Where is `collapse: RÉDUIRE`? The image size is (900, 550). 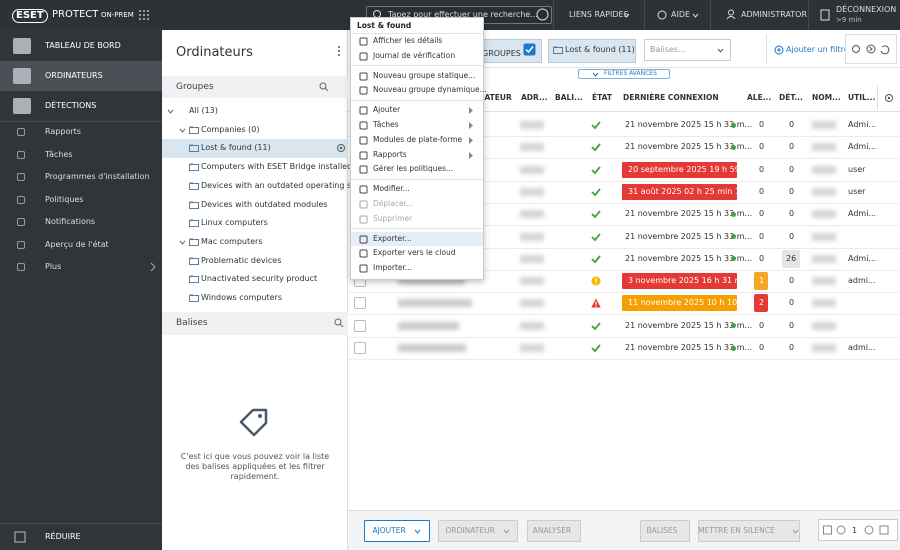 collapse: RÉDUIRE is located at coordinates (63, 536).